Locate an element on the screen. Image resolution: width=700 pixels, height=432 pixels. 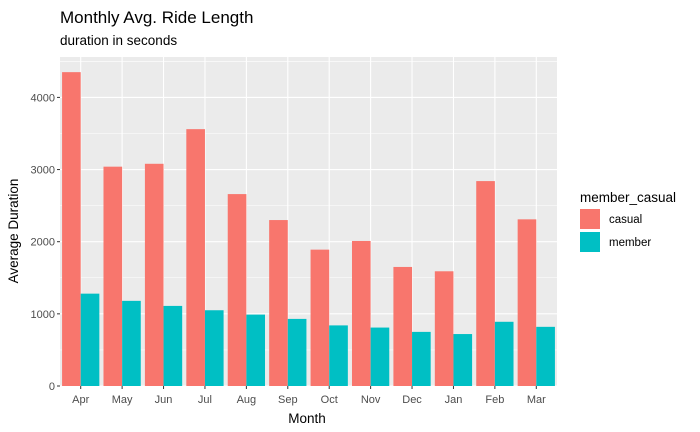
legend-label-member: member is located at coordinates (630, 243).